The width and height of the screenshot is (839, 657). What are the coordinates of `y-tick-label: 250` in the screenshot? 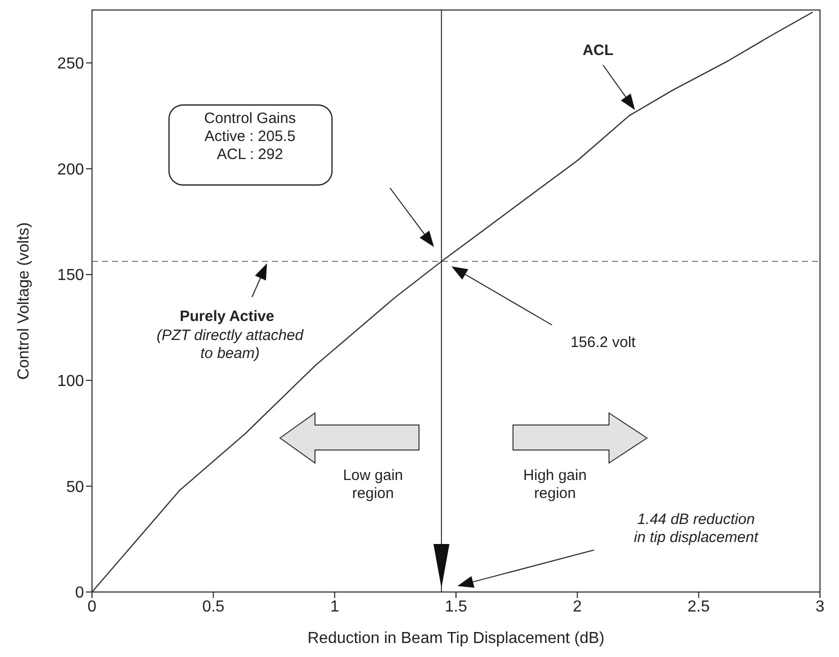 It's located at (70, 64).